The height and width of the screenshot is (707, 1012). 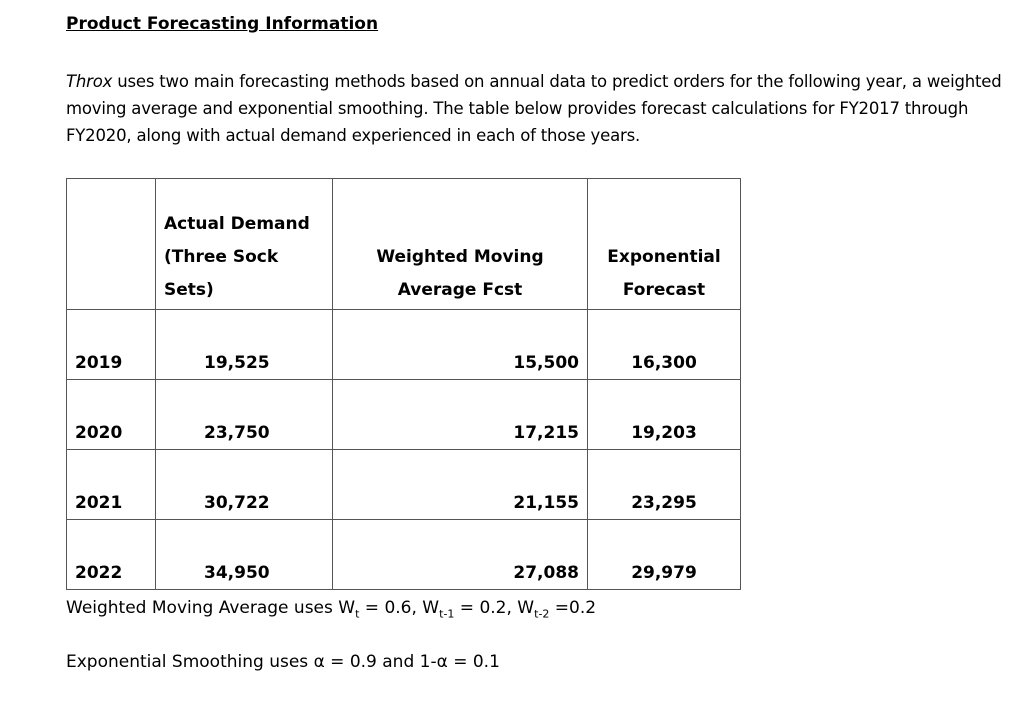 I want to click on value-cell: 16,300, so click(x=664, y=344).